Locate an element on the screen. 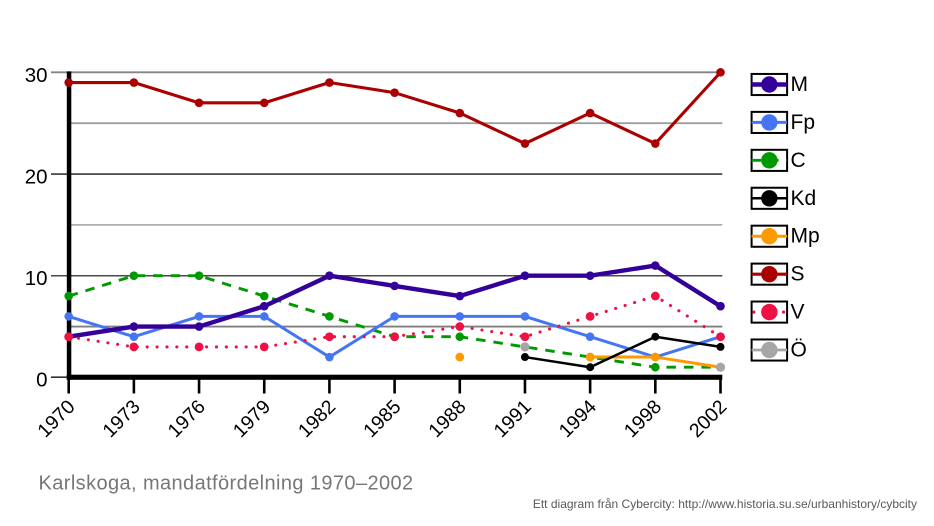 The width and height of the screenshot is (934, 526). svg-text: 20 is located at coordinates (36, 177).